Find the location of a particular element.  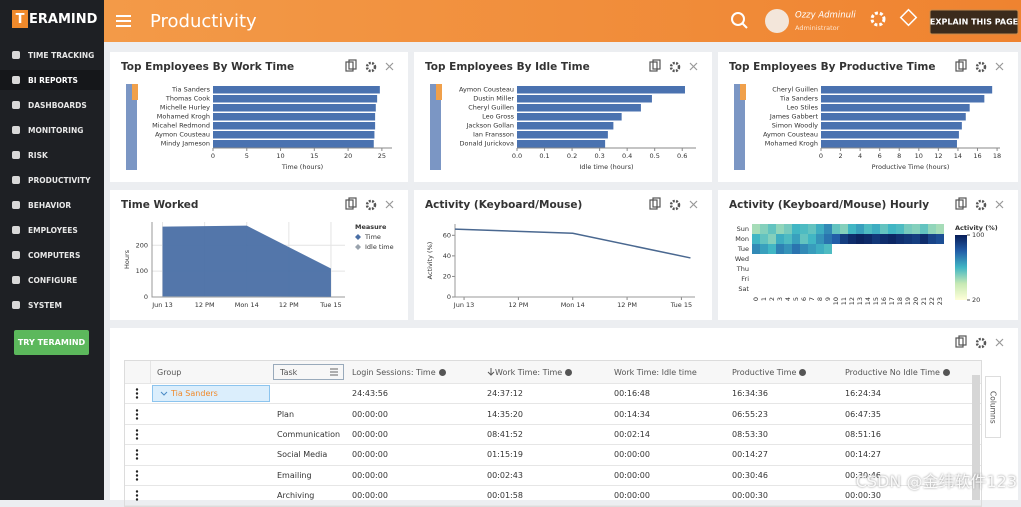

column-header: Work Time: Idle time is located at coordinates (667, 372).